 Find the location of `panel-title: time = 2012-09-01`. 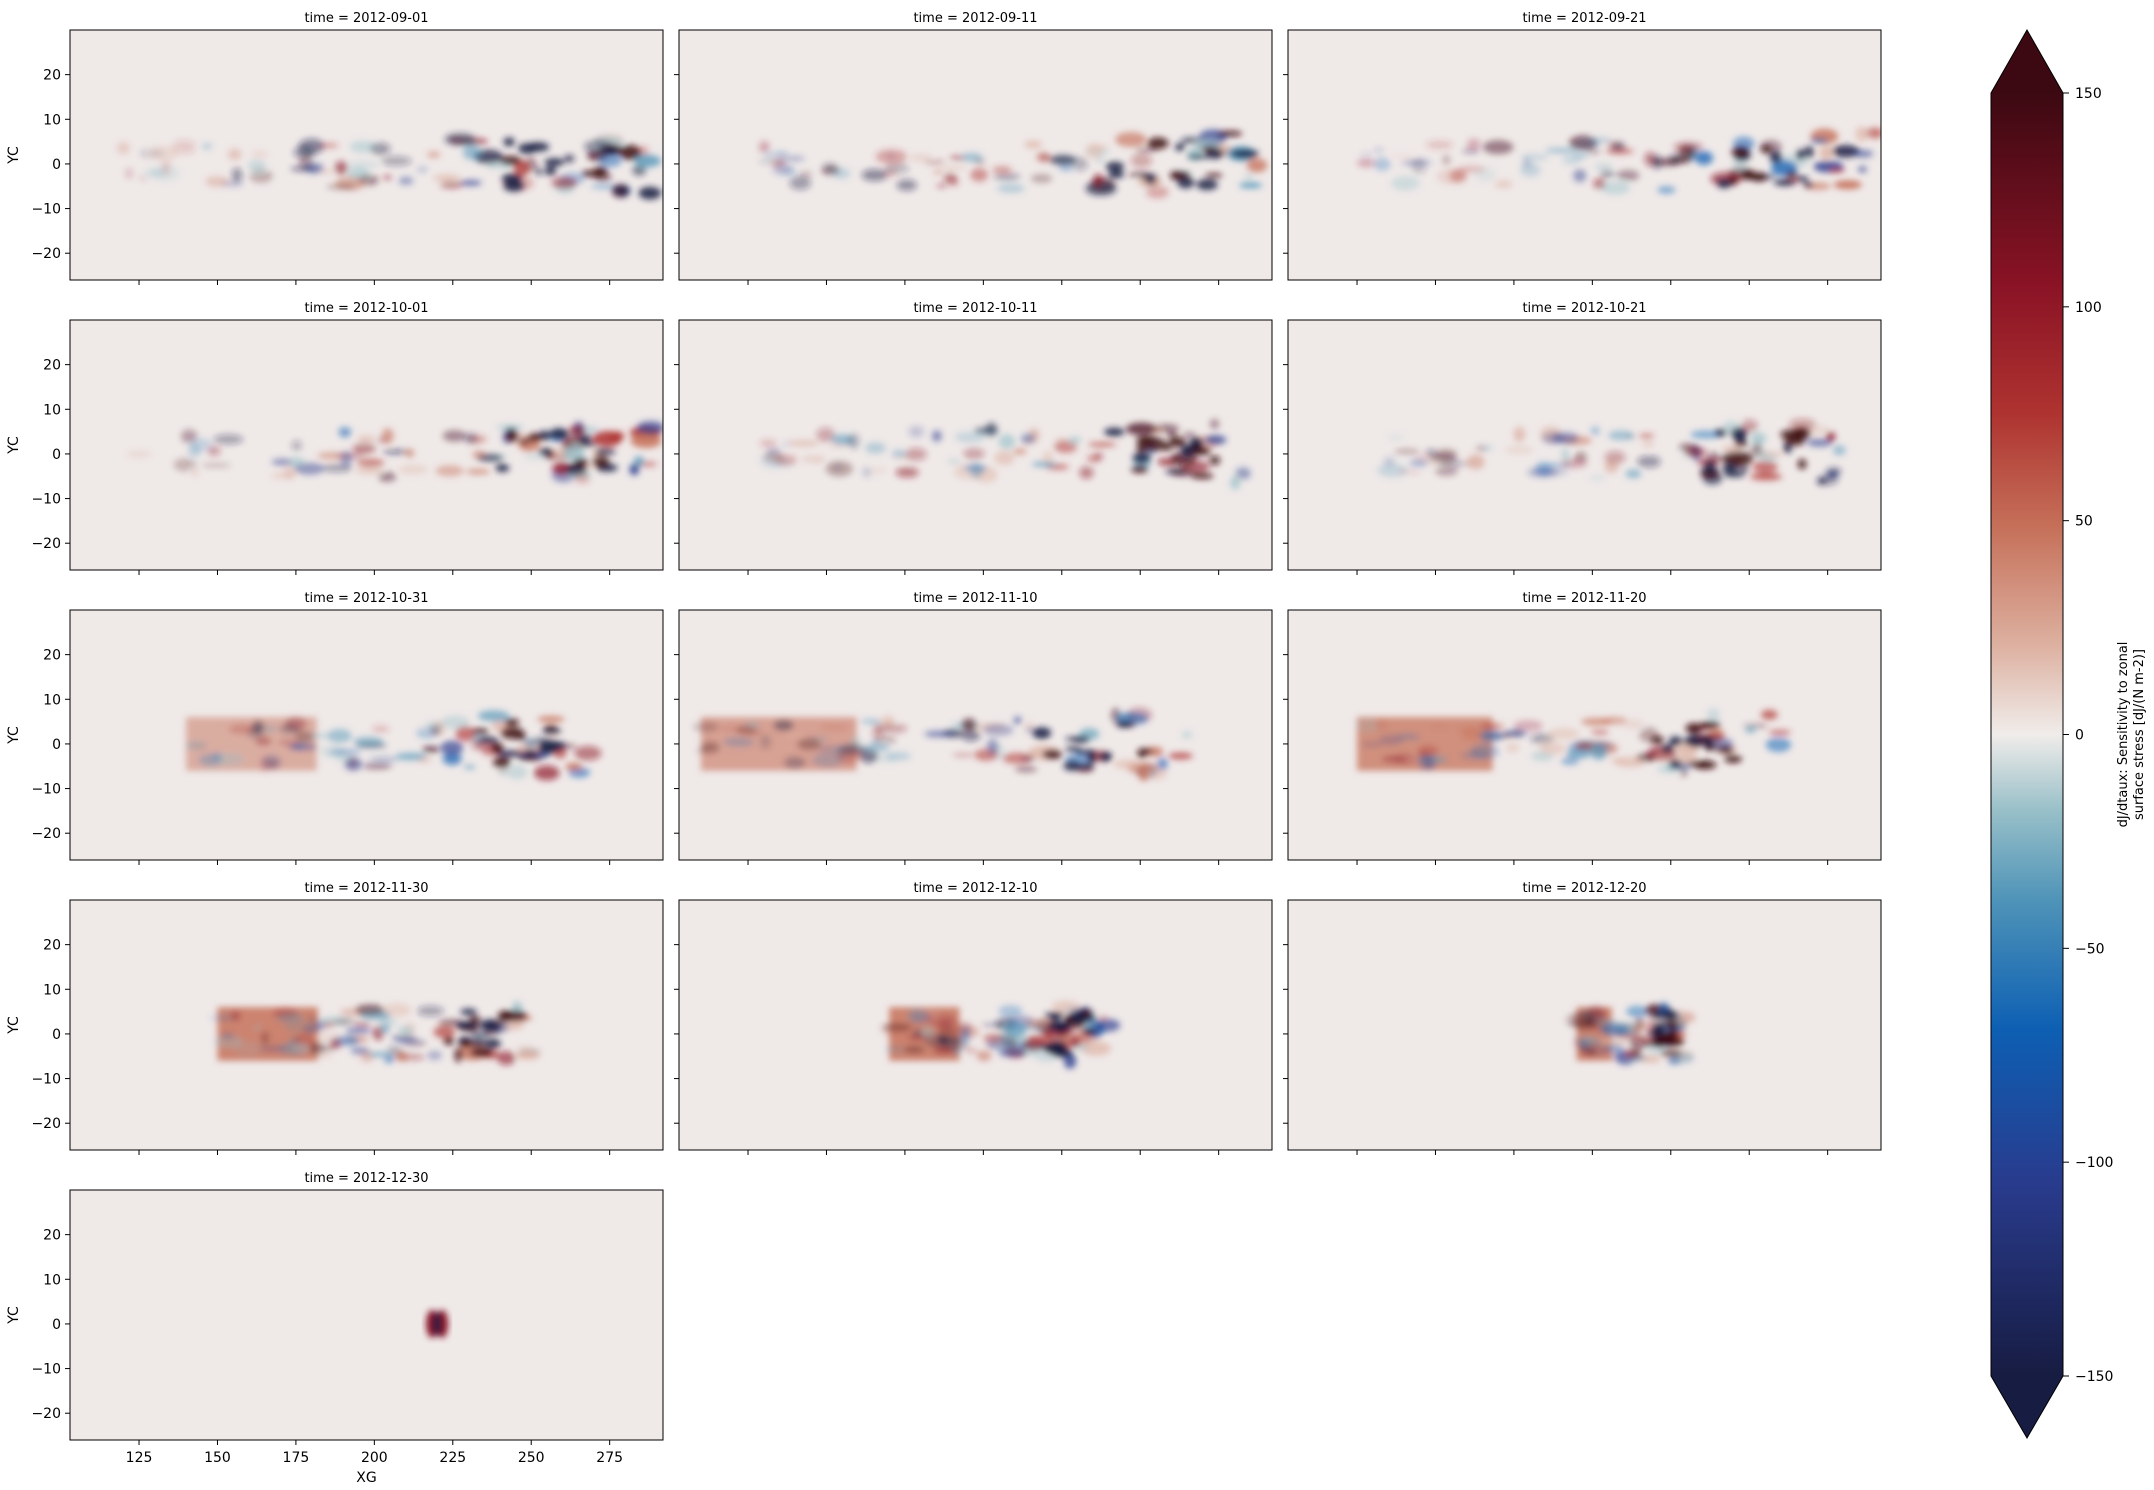

panel-title: time = 2012-09-01 is located at coordinates (366, 18).